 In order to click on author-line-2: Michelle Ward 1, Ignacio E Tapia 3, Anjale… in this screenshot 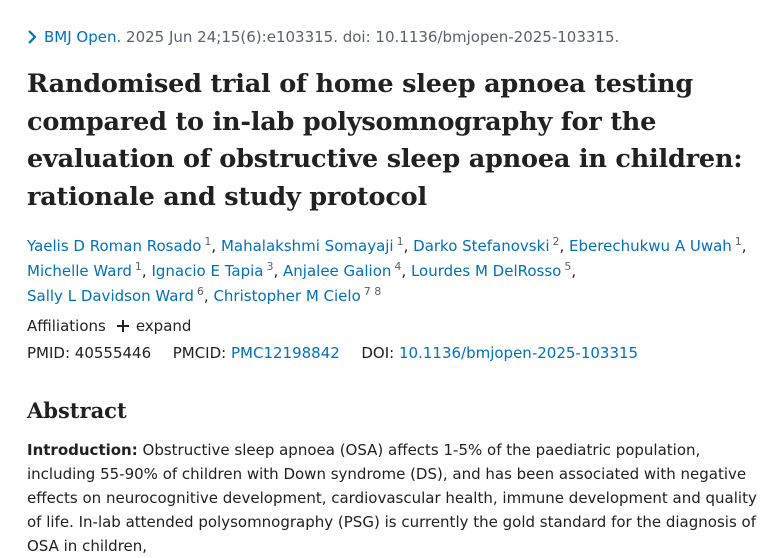, I will do `click(302, 270)`.